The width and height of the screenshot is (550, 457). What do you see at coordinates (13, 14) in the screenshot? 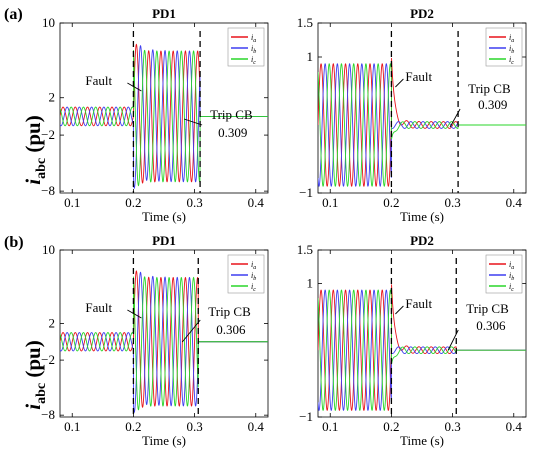
I see `row-label-a: (a)` at bounding box center [13, 14].